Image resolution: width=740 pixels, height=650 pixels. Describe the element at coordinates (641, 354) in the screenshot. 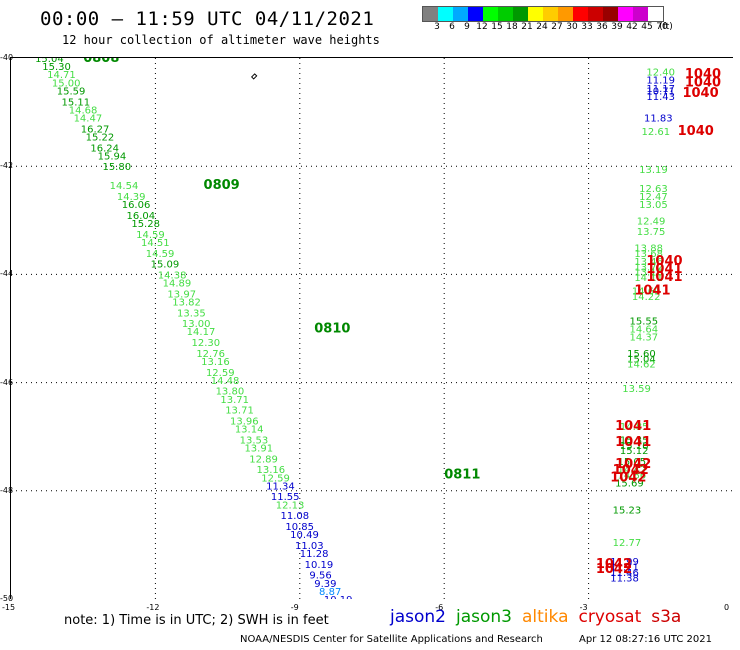

I see `wave-height-label: 15.60` at that location.